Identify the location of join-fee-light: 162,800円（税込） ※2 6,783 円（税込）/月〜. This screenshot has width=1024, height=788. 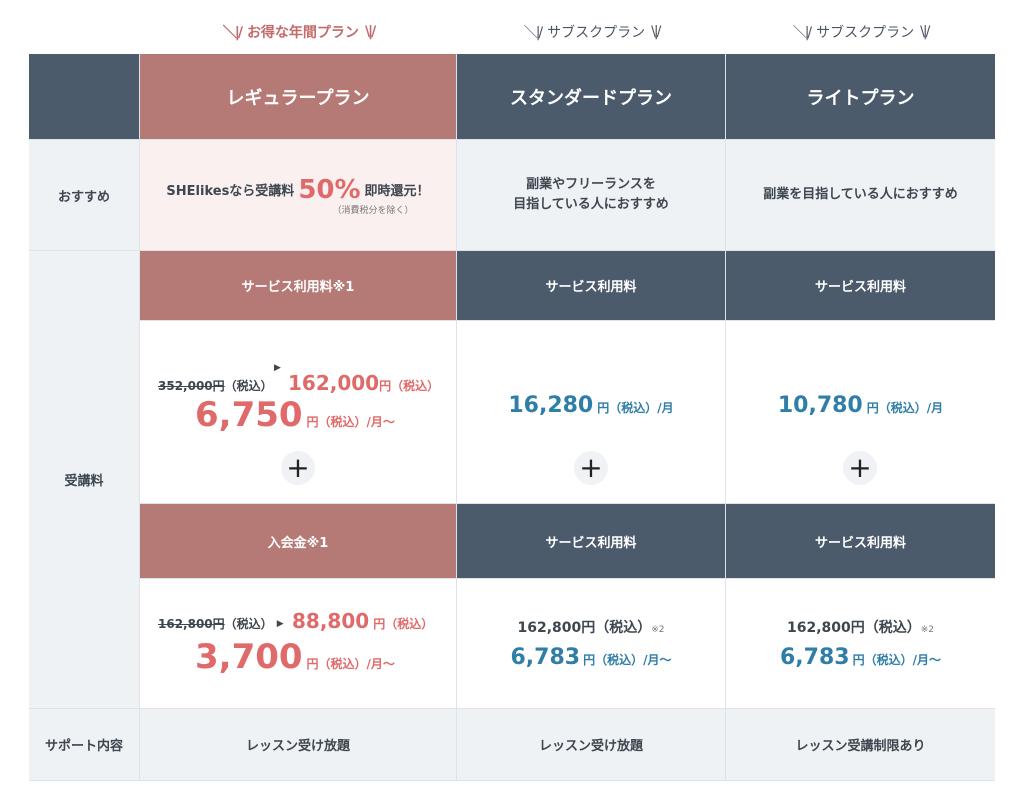
(860, 644).